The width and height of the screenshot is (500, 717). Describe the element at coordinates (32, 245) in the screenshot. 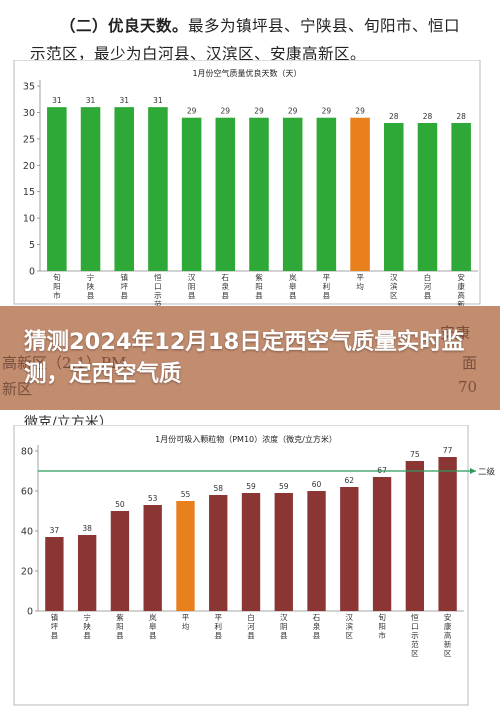

I see `chart1-y-tick-label: 5` at that location.